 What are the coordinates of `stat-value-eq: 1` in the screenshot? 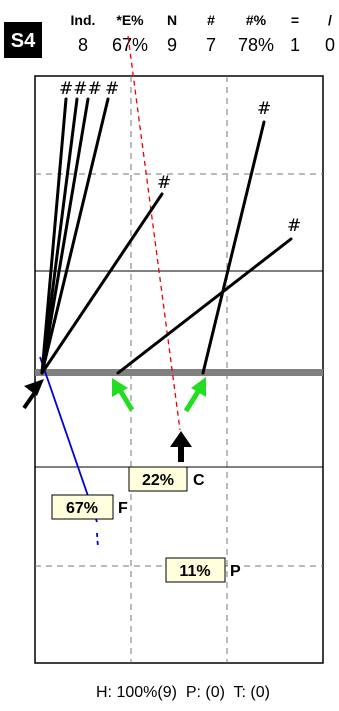 It's located at (295, 45).